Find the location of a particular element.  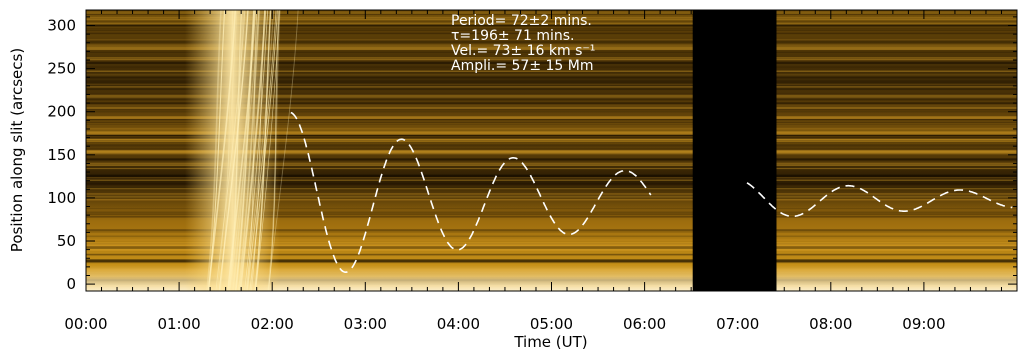

x-tick-label: 06:00 is located at coordinates (644, 324).